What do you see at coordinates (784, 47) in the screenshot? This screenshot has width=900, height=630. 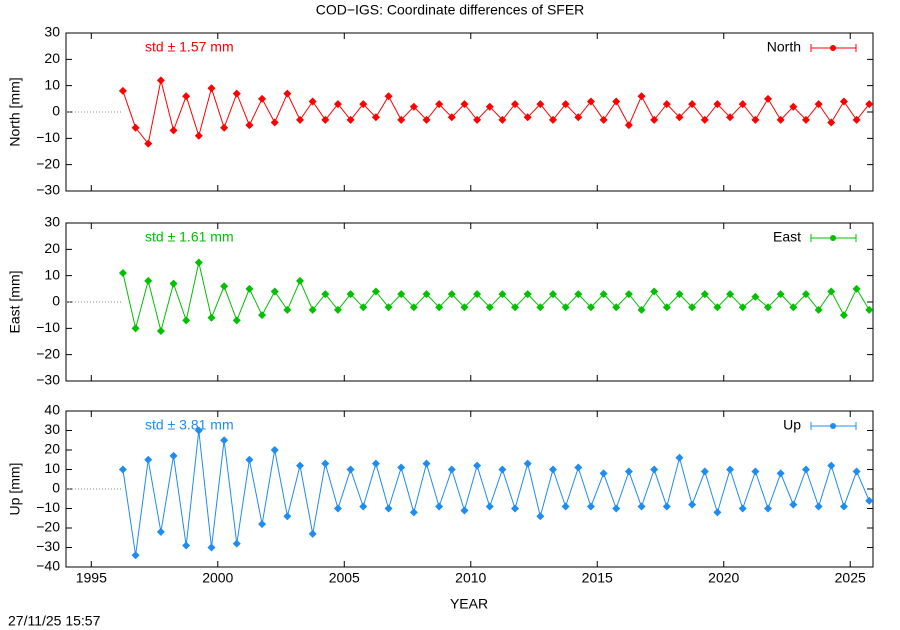 I see `legend-label: North` at bounding box center [784, 47].